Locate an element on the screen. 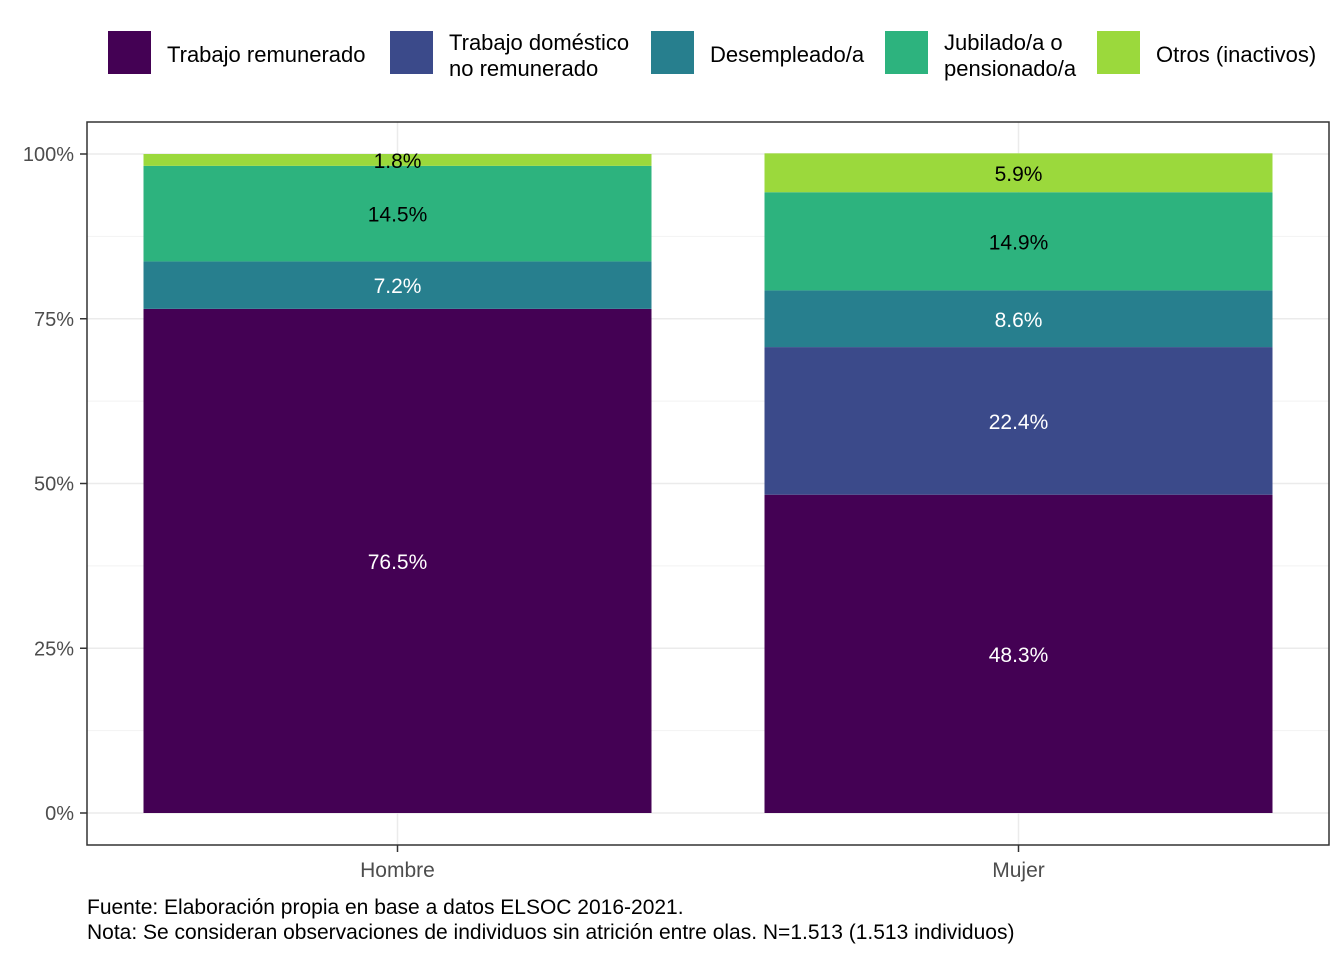  bar-mujer-trabajo-domestico-no-remunerado is located at coordinates (1018, 421).